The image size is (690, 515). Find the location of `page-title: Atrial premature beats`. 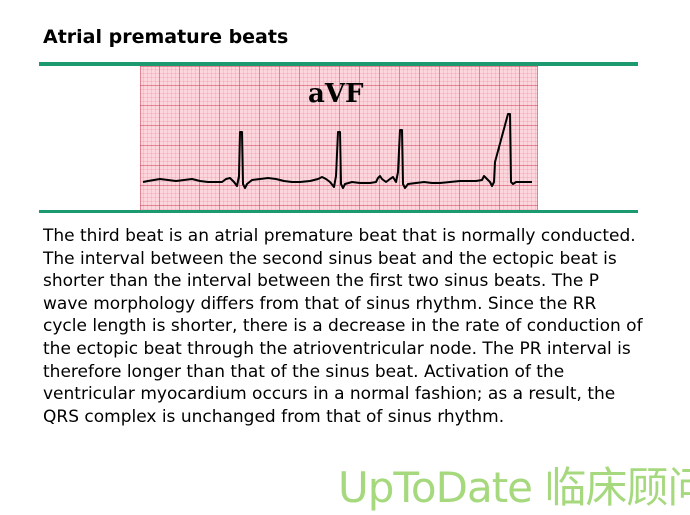

page-title: Atrial premature beats is located at coordinates (166, 37).